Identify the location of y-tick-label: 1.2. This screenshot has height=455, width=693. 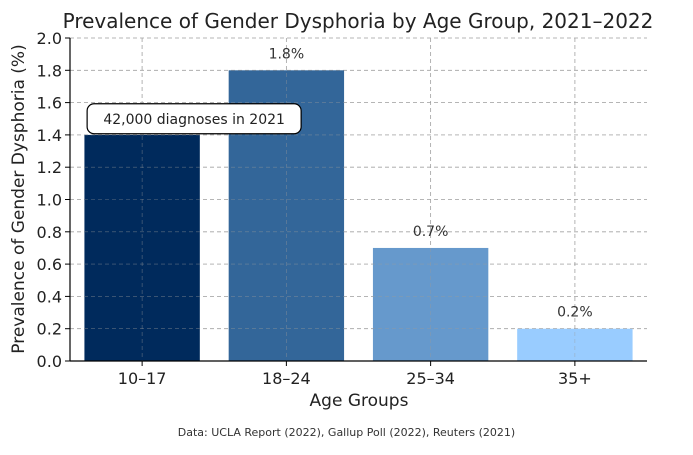
(49, 167).